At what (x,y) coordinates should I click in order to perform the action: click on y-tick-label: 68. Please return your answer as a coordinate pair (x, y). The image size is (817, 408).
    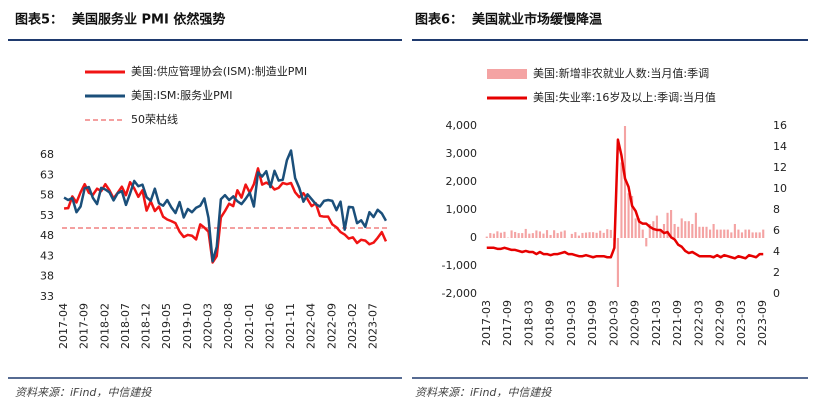
    Looking at the image, I should click on (47, 154).